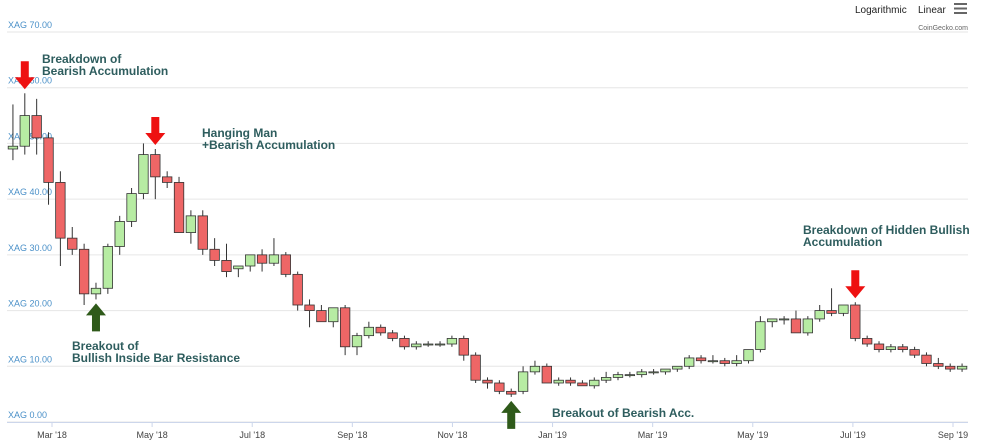 Image resolution: width=981 pixels, height=447 pixels. I want to click on arrow-down-icon, so click(155, 131).